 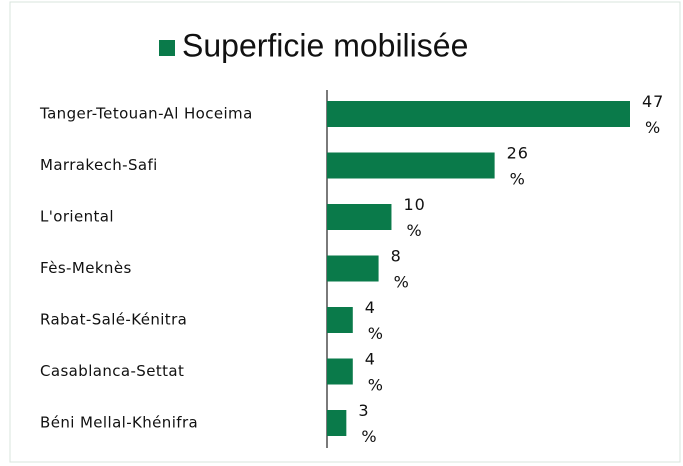 I want to click on y-tick-label: Tanger-Tetouan-Al Hoceima, so click(x=146, y=114).